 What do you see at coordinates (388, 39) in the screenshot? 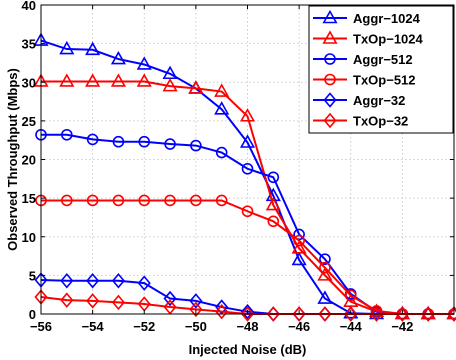
I see `legend-label: TxOp−1024` at bounding box center [388, 39].